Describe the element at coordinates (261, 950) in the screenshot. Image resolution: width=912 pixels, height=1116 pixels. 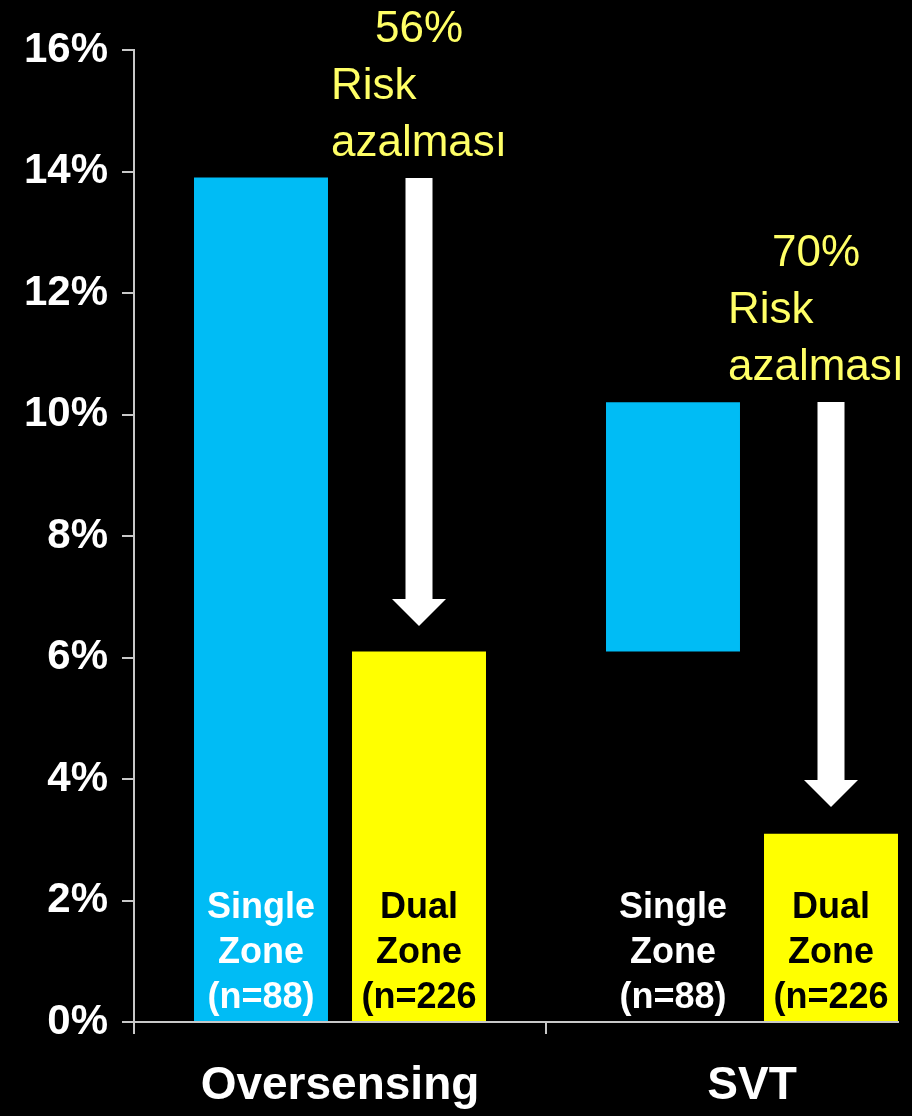
I see `series-label: Single Zone (n=88)` at that location.